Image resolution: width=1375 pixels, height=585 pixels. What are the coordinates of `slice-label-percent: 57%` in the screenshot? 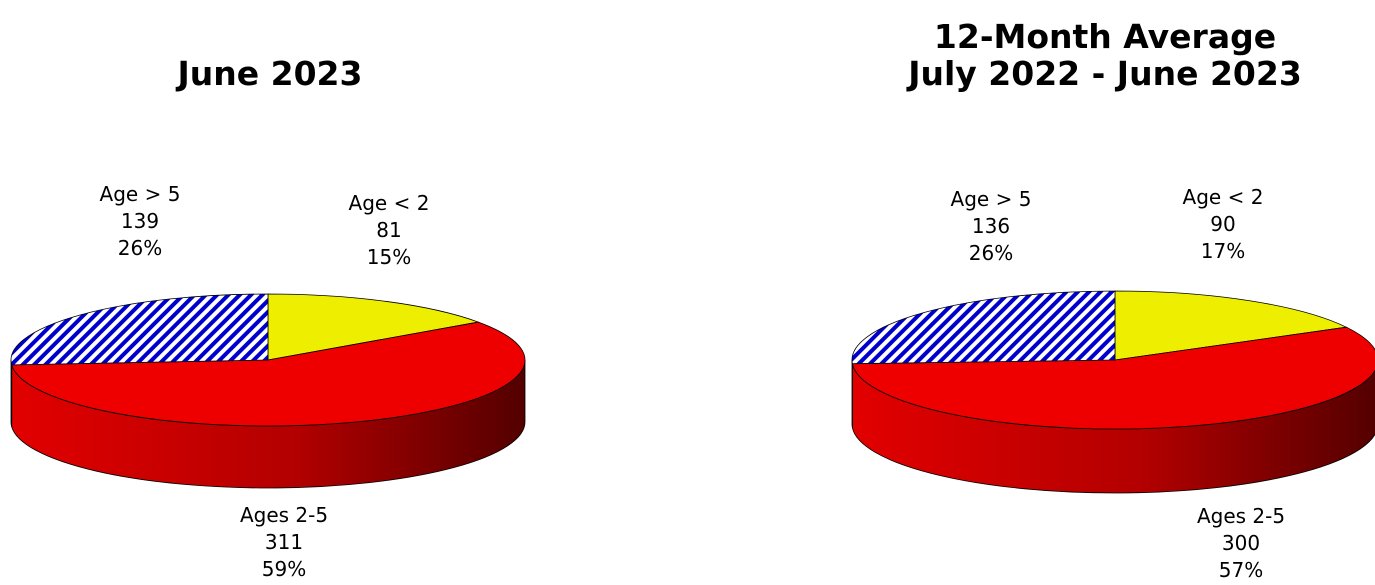 It's located at (1241, 570).